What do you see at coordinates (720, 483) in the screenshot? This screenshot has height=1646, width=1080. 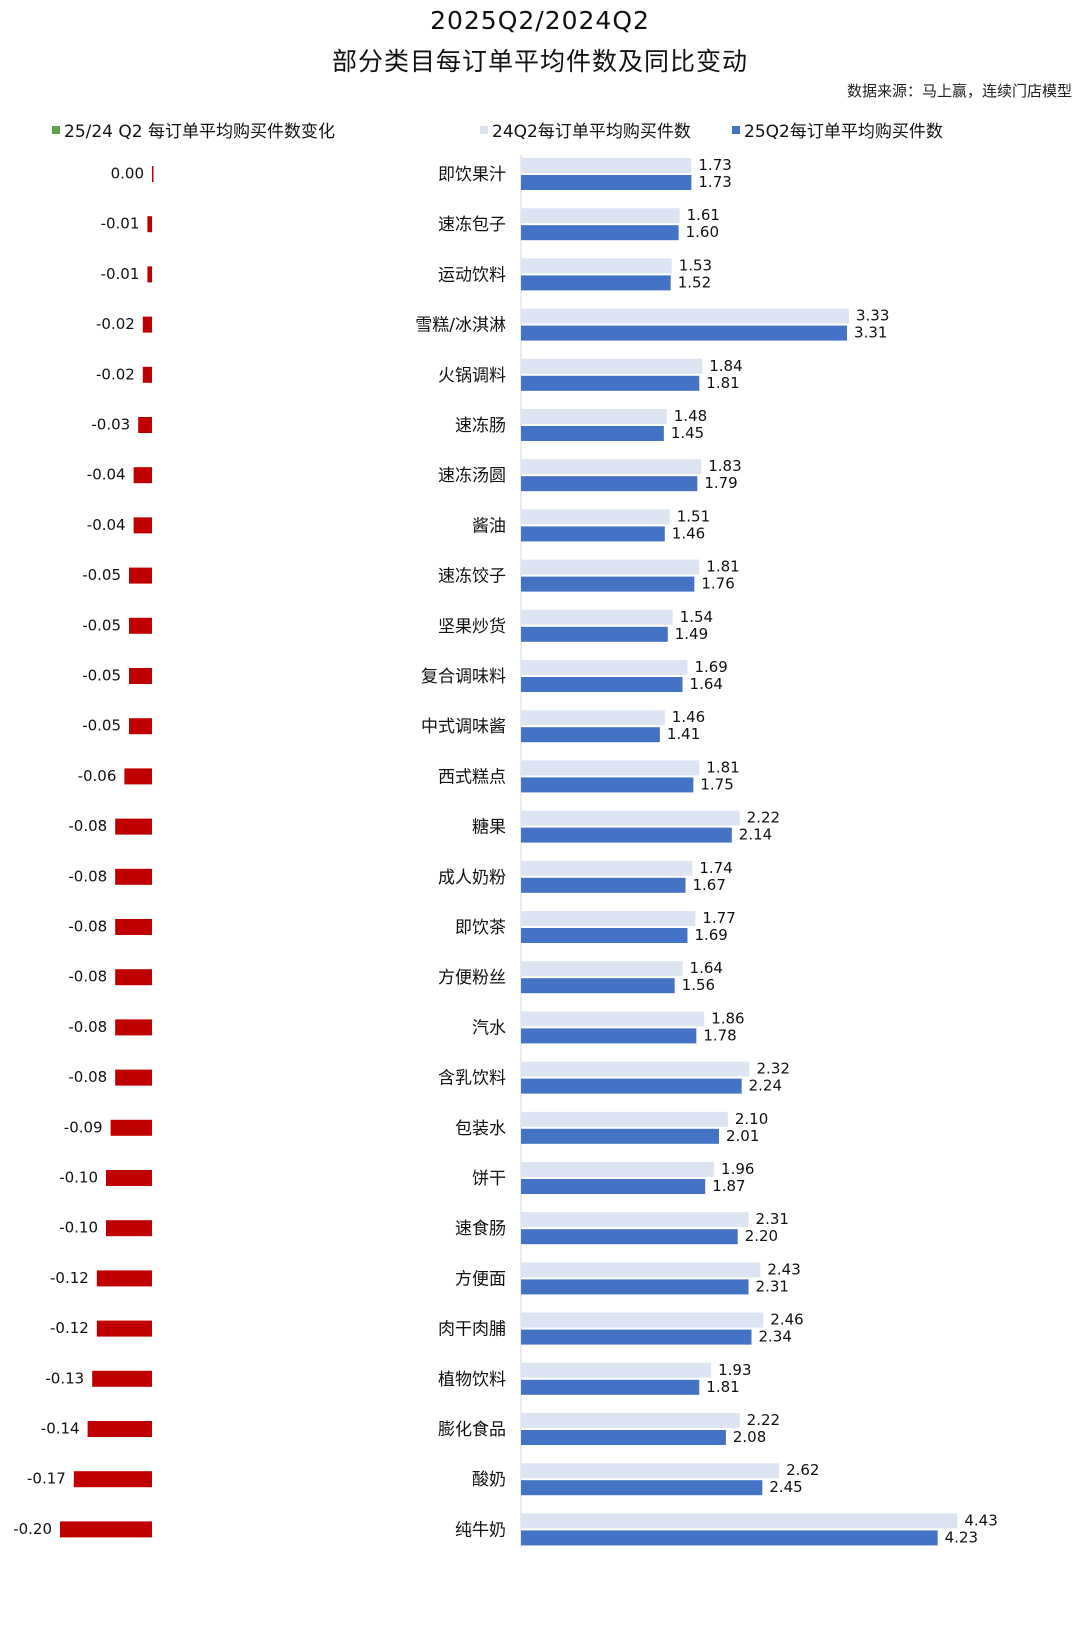 I see `bar-25q2-label: 1.79` at bounding box center [720, 483].